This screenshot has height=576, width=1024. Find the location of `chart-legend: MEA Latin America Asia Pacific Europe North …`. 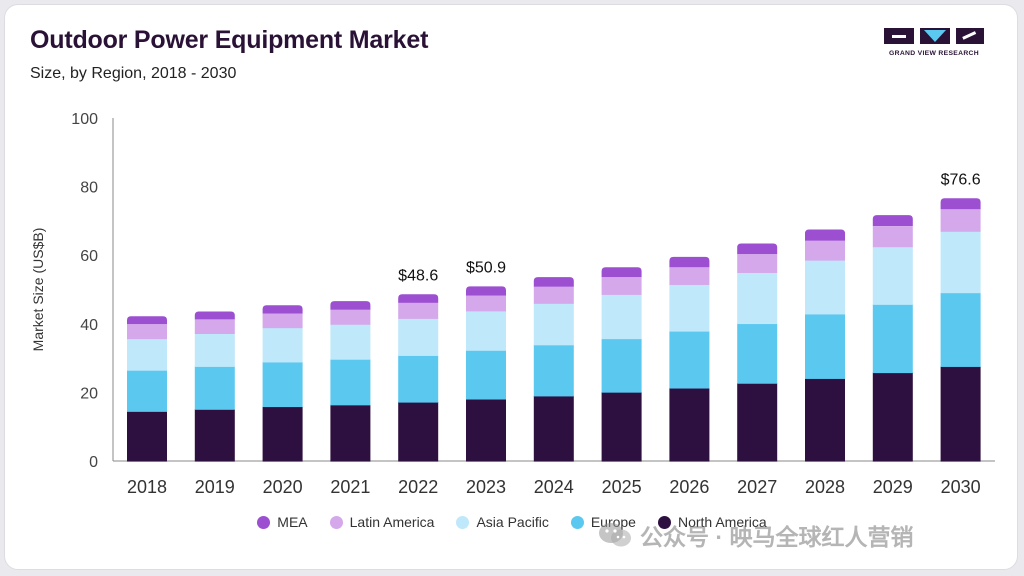

chart-legend: MEA Latin America Asia Pacific Europe North … is located at coordinates (512, 522).